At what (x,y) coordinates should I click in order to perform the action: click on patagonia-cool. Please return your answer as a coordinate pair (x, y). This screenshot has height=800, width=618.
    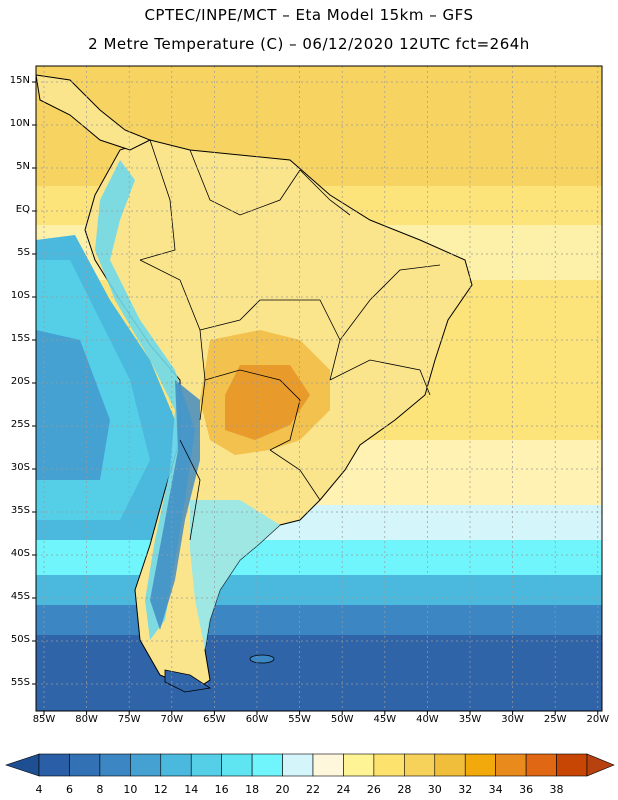
    Looking at the image, I should click on (235, 575).